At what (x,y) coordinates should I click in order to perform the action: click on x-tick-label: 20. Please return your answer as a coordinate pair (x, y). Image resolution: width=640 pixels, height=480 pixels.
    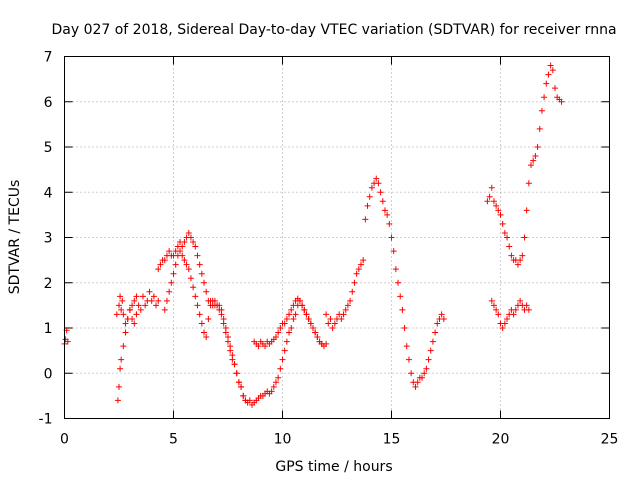
    Looking at the image, I should click on (501, 440).